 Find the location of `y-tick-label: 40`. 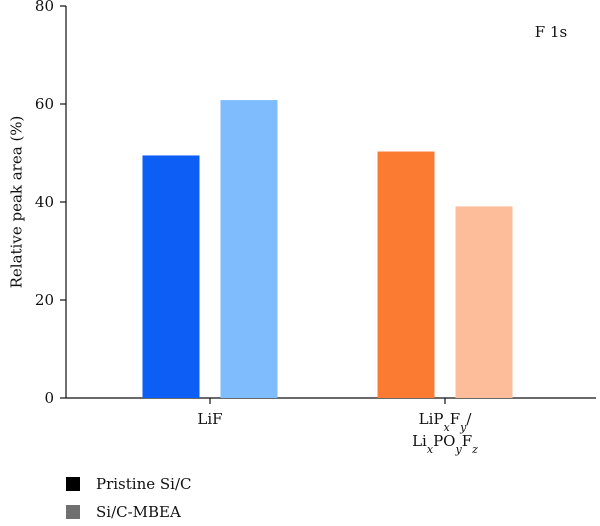

y-tick-label: 40 is located at coordinates (44, 202).